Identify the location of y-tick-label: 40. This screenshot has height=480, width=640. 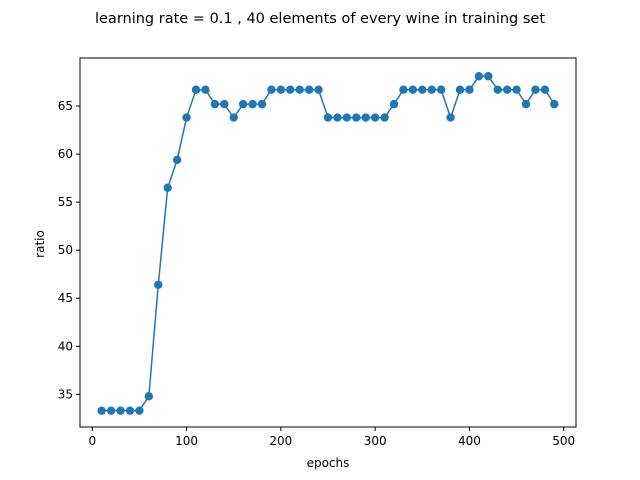
(65, 346).